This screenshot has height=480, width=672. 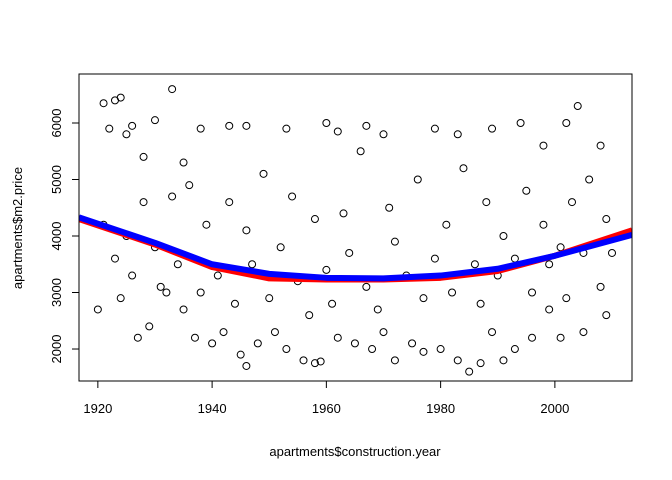 What do you see at coordinates (554, 408) in the screenshot?
I see `x-tick-label: 2000` at bounding box center [554, 408].